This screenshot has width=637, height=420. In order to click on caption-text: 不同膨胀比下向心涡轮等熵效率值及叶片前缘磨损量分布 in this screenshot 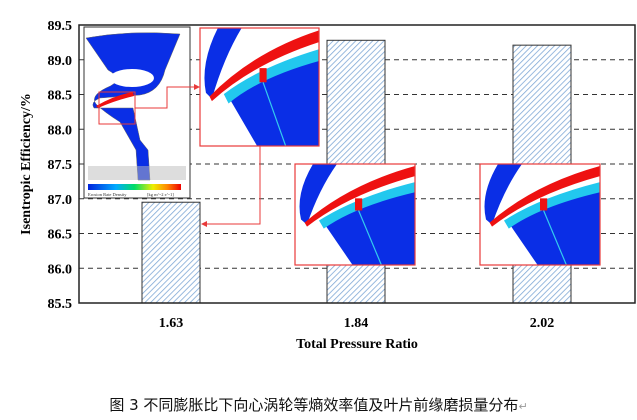, I will do `click(331, 405)`.